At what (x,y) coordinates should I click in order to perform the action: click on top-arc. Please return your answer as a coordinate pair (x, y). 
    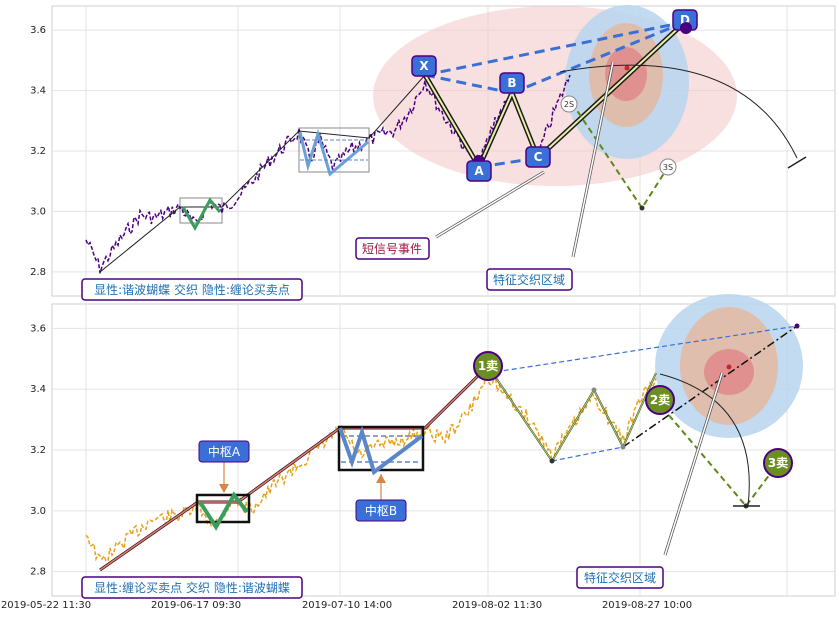
    Looking at the image, I should click on (678, 111).